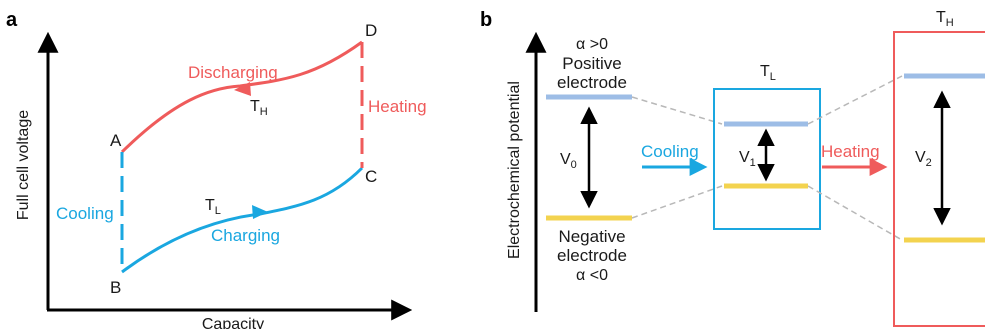 Image resolution: width=985 pixels, height=329 pixels. I want to click on panel-a-y-axis-label: Full cell voltage, so click(23, 165).